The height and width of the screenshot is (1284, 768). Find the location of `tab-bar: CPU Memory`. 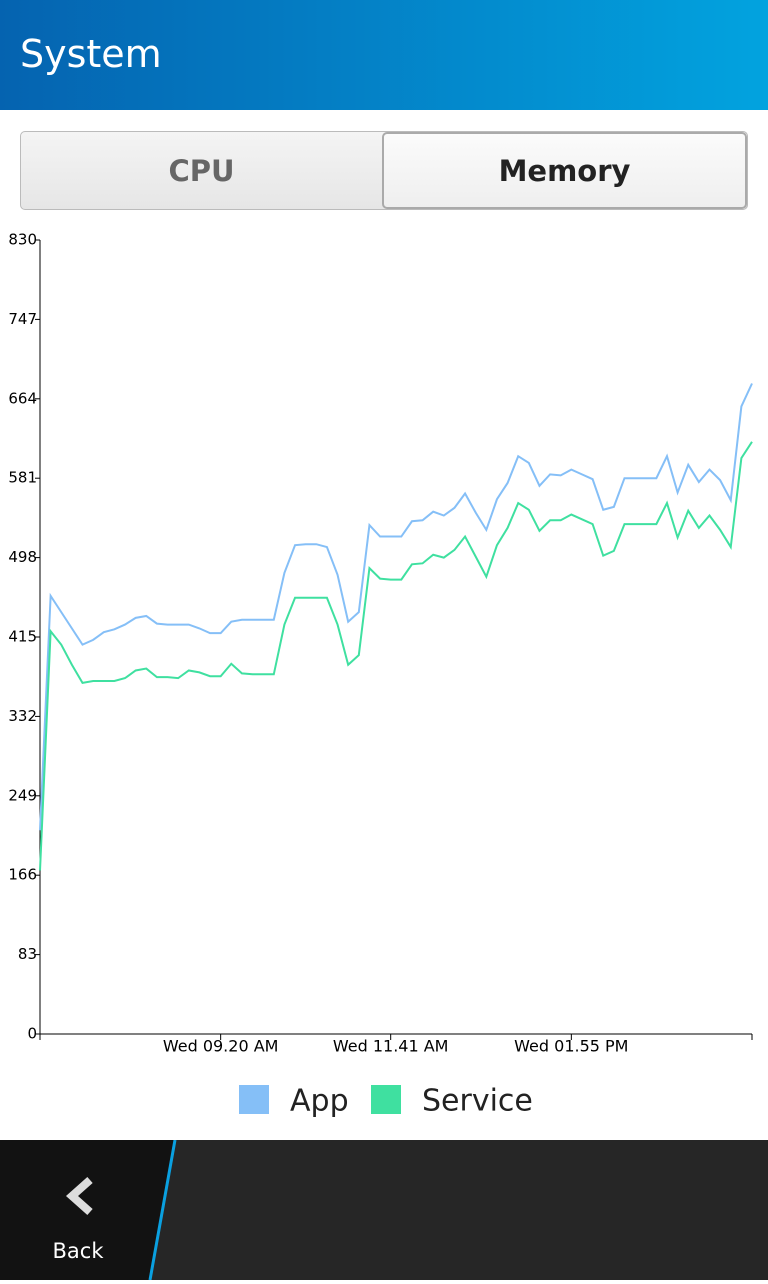

tab-bar: CPU Memory is located at coordinates (384, 170).